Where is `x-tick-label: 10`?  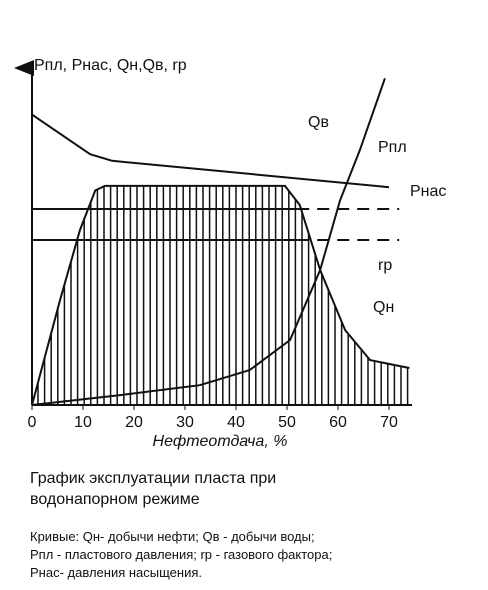 x-tick-label: 10 is located at coordinates (83, 422).